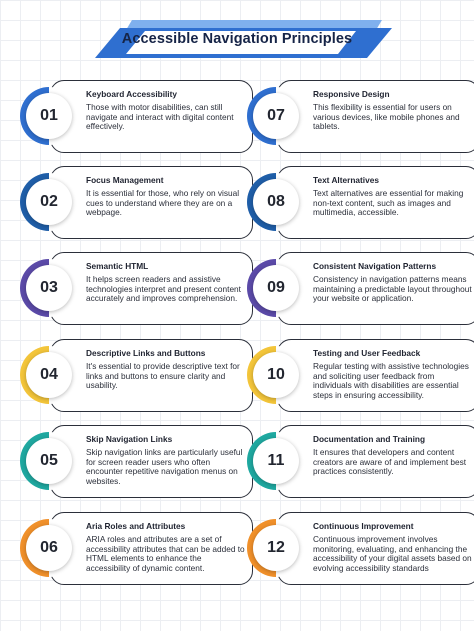  I want to click on badge-number: 10, so click(276, 375).